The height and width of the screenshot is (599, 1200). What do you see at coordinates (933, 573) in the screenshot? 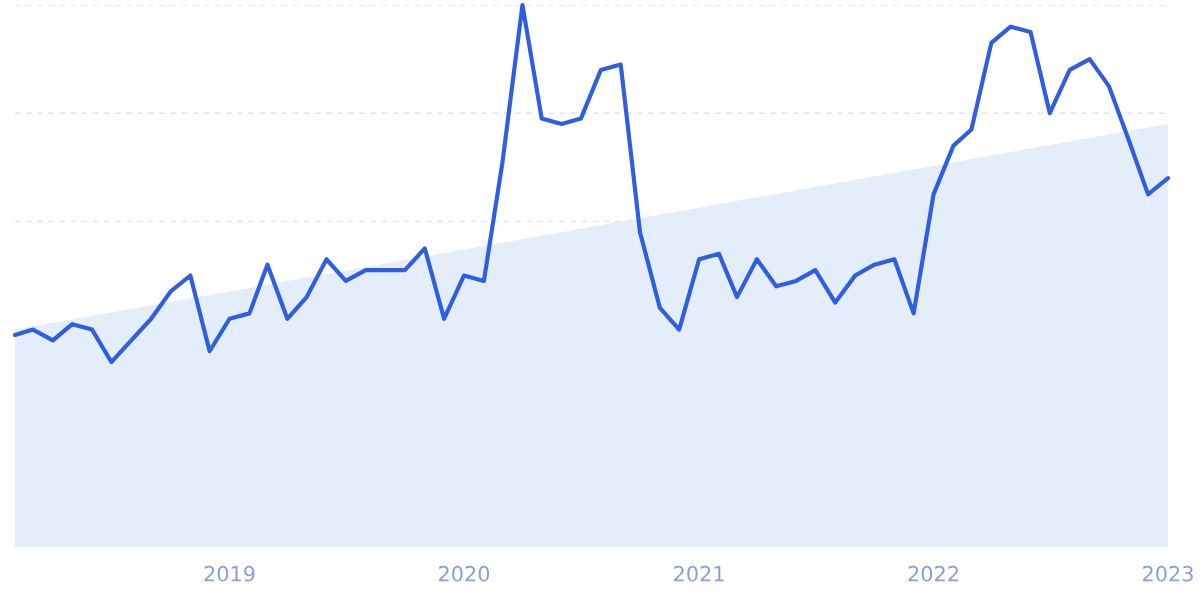
I see `x-tick-label: 2022` at bounding box center [933, 573].